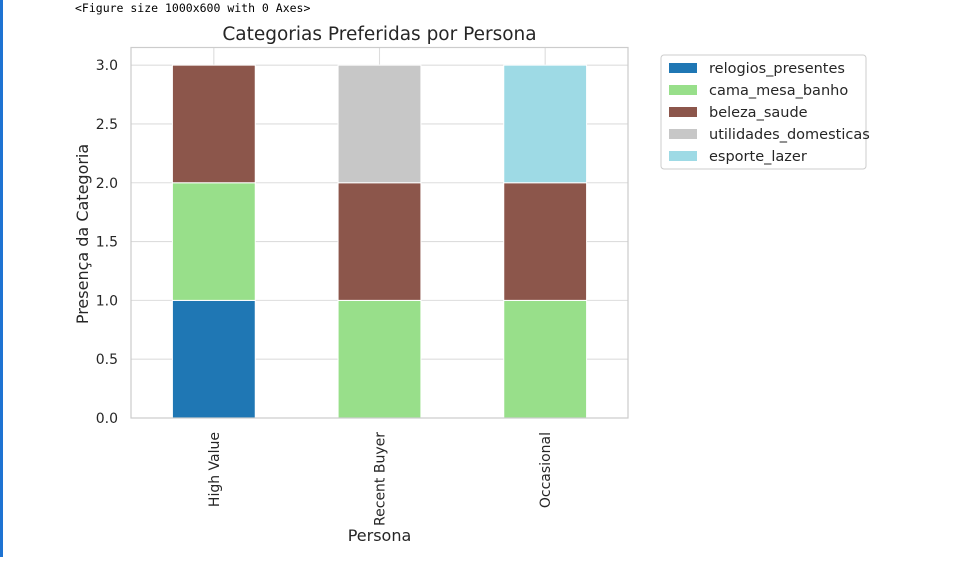 The height and width of the screenshot is (563, 960). I want to click on y-tick-label: 1.0, so click(107, 301).